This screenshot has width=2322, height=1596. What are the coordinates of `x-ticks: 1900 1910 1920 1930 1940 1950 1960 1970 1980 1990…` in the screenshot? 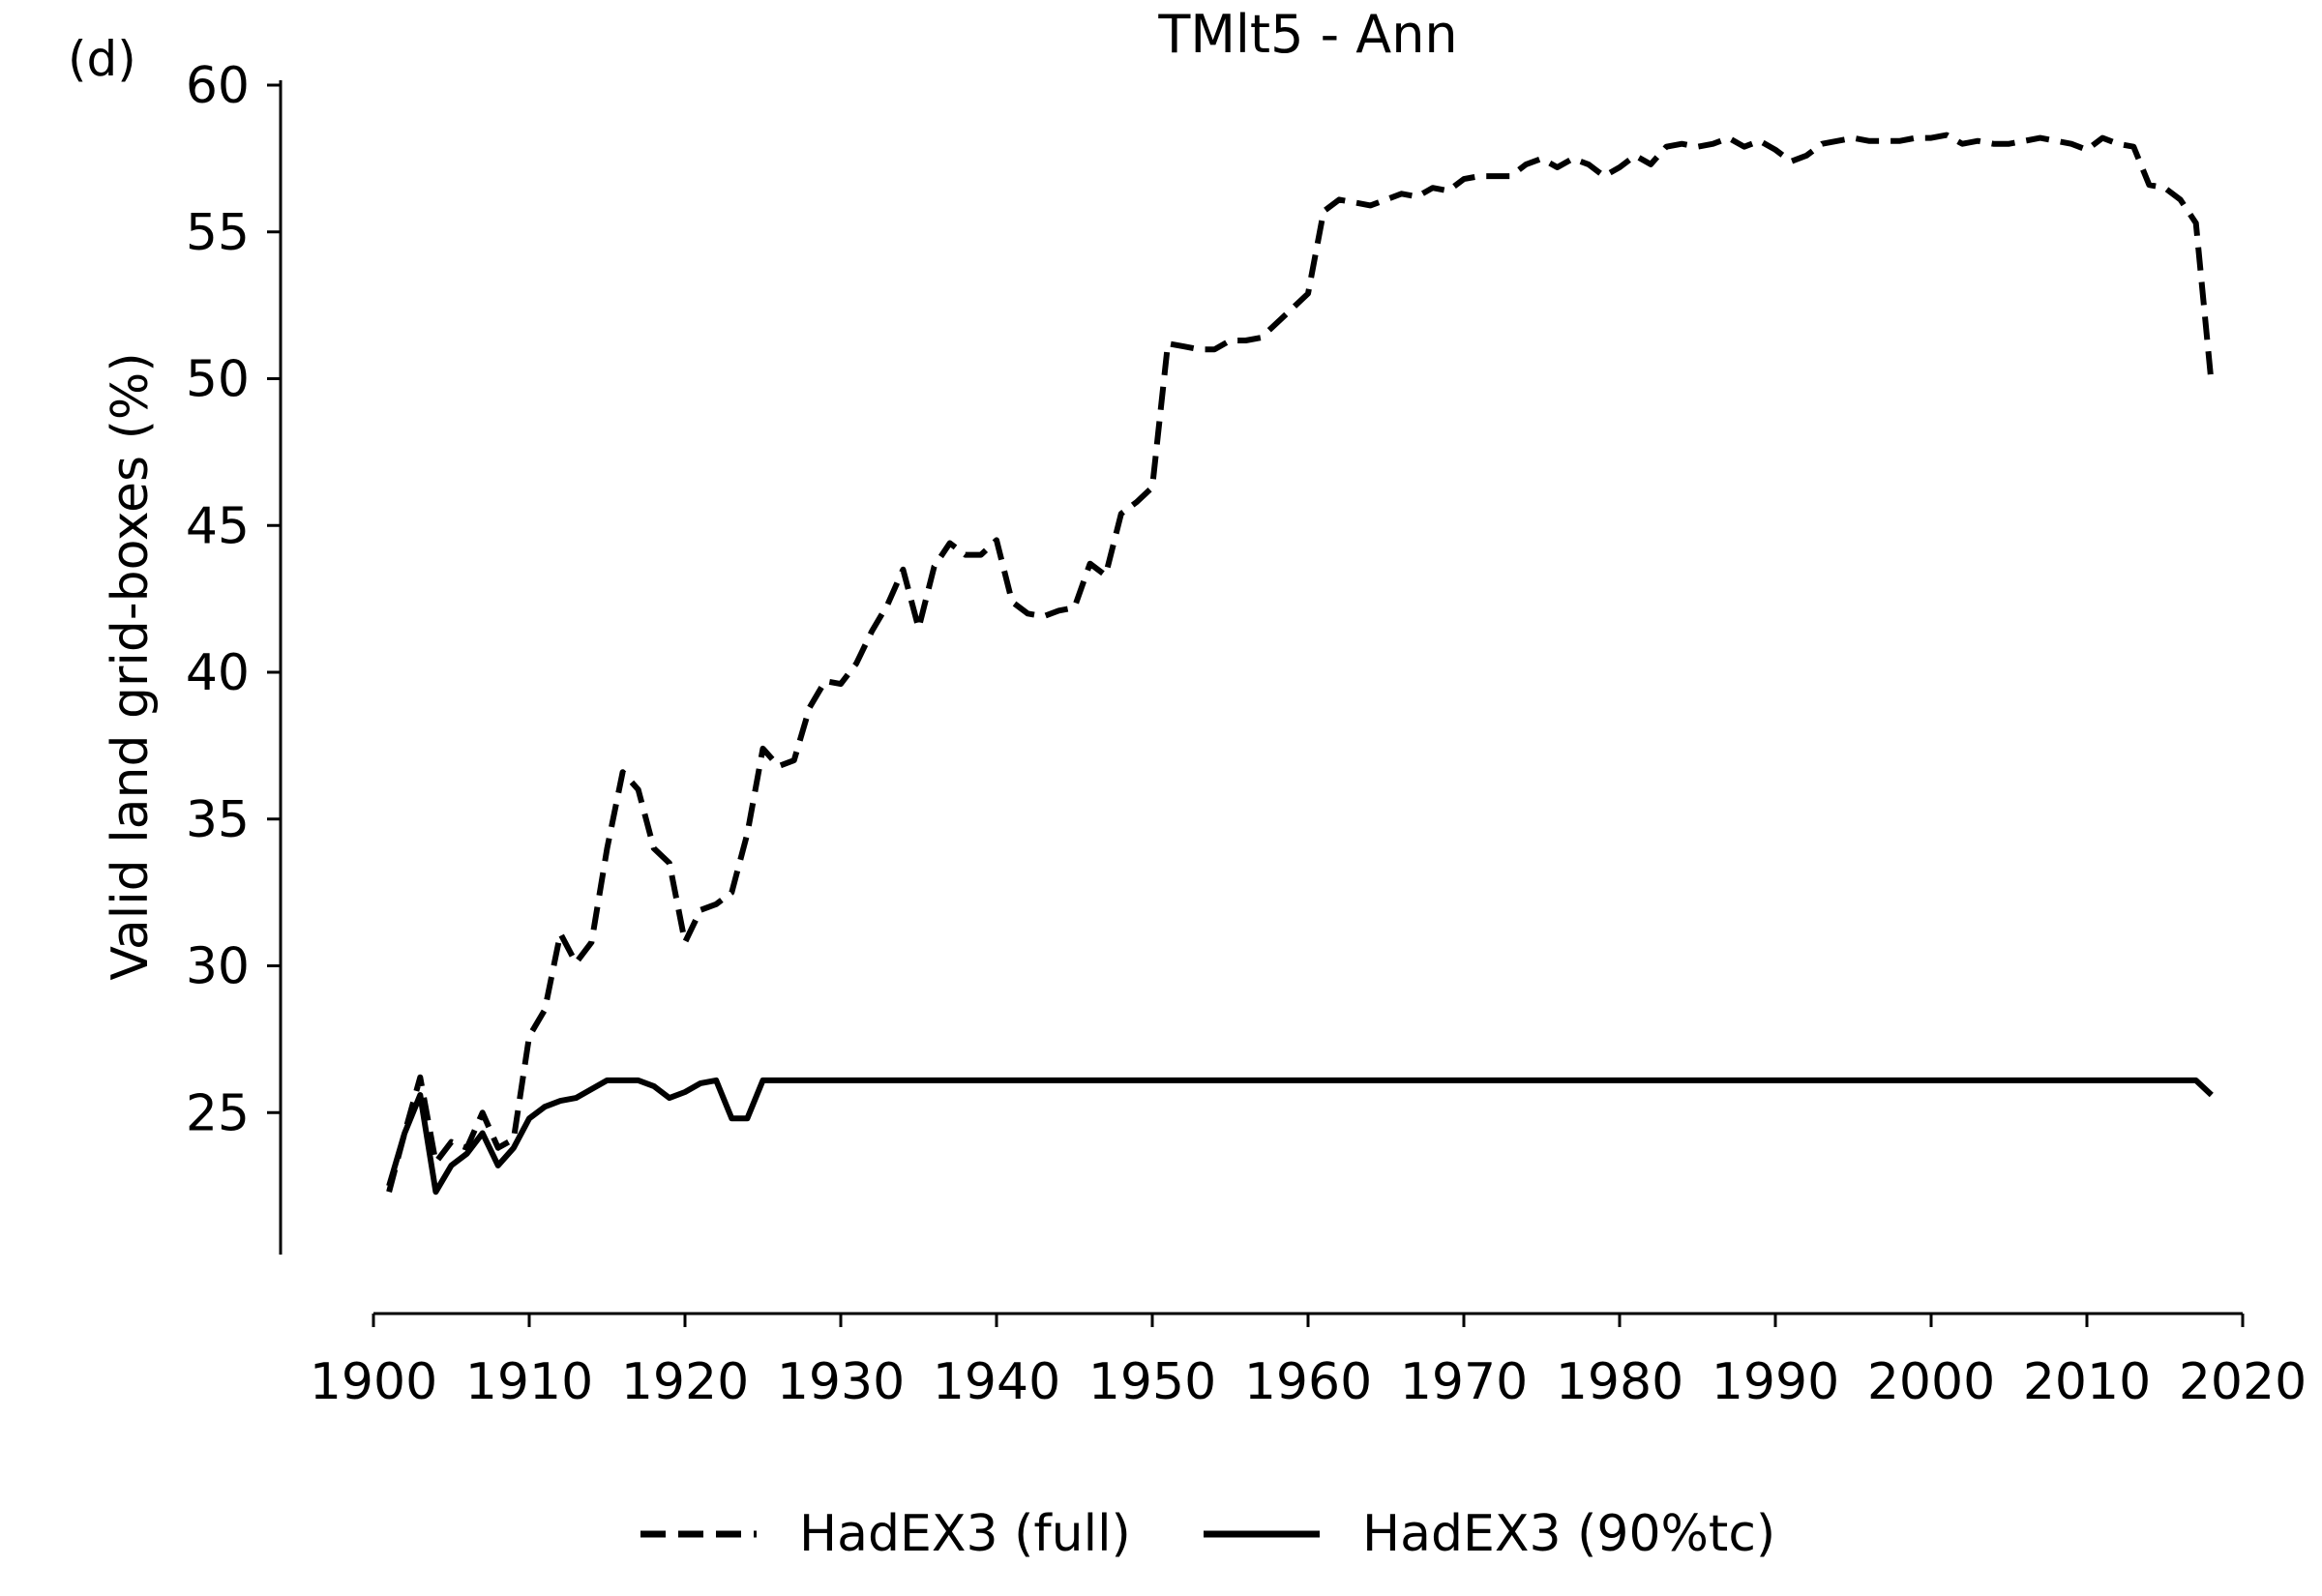 It's located at (1308, 1362).